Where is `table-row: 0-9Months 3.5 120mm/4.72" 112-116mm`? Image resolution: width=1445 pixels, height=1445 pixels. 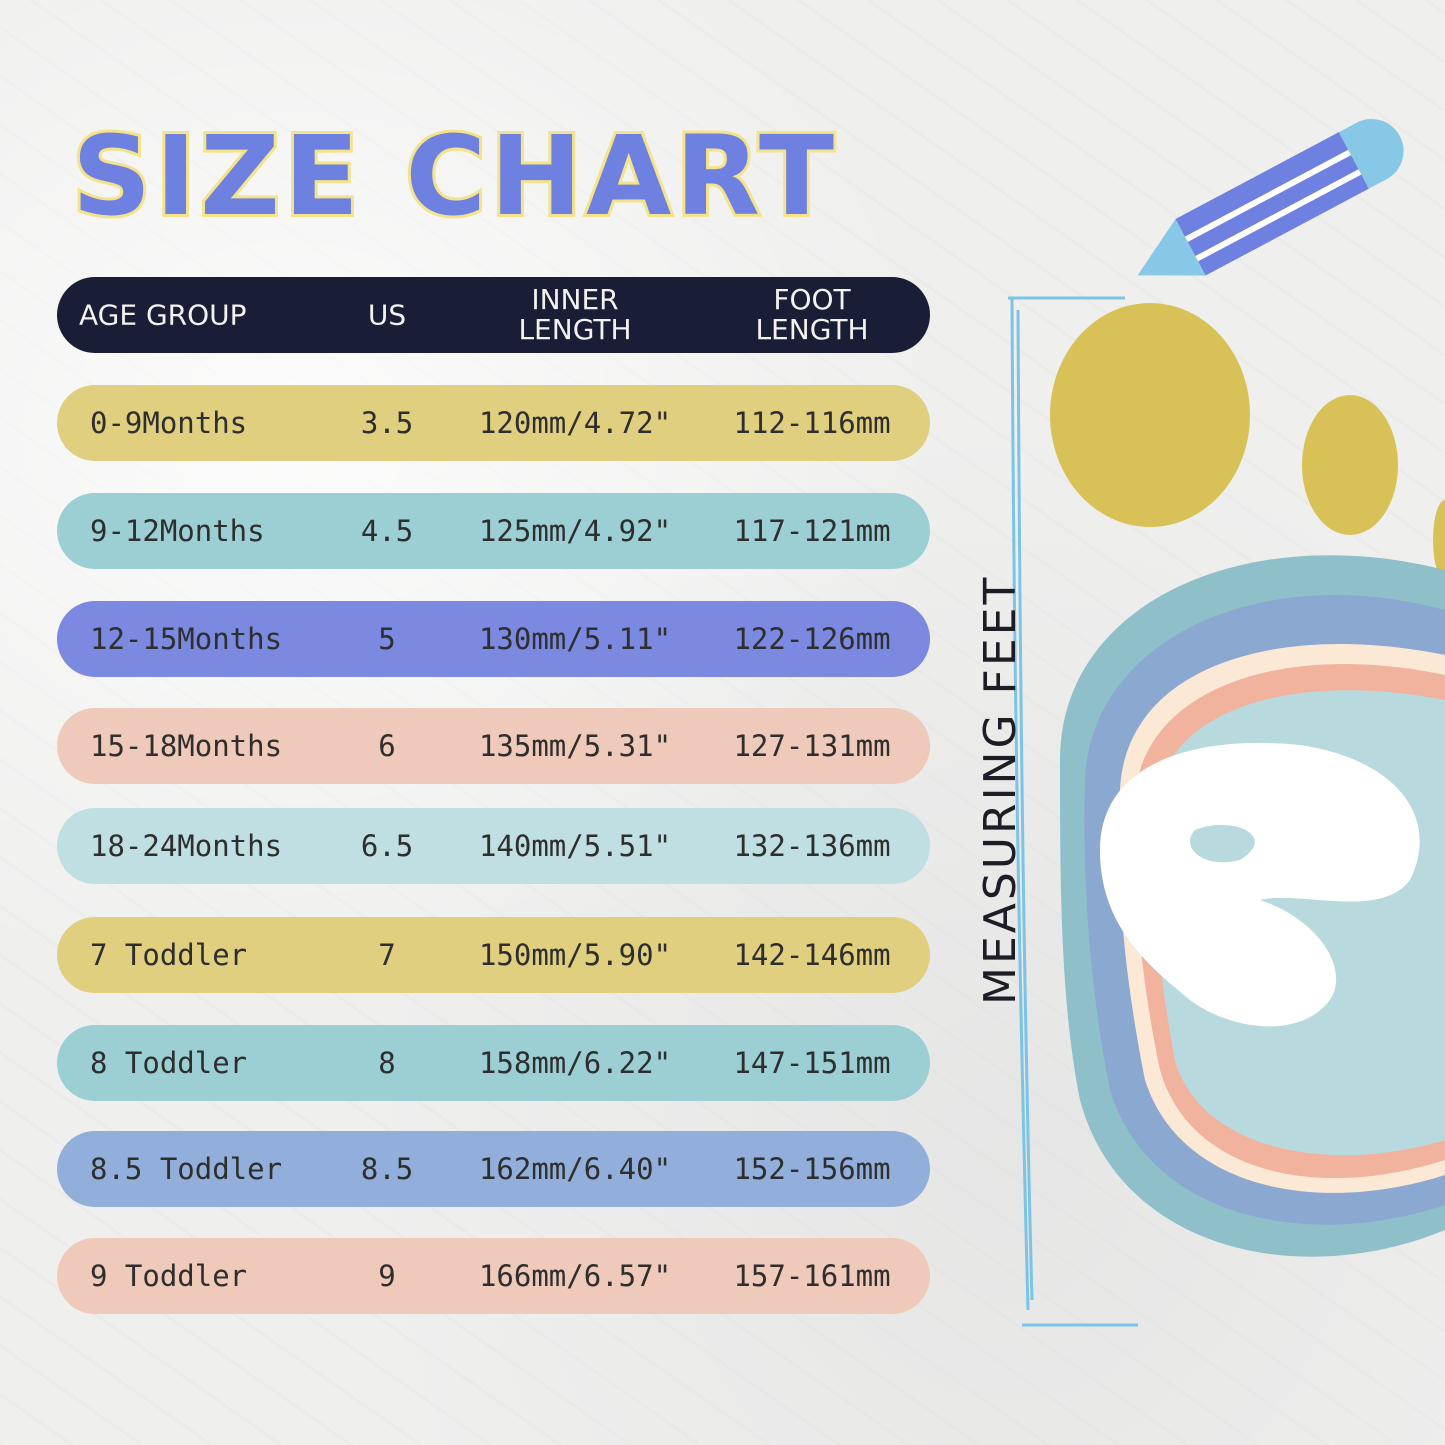 table-row: 0-9Months 3.5 120mm/4.72" 112-116mm is located at coordinates (493, 423).